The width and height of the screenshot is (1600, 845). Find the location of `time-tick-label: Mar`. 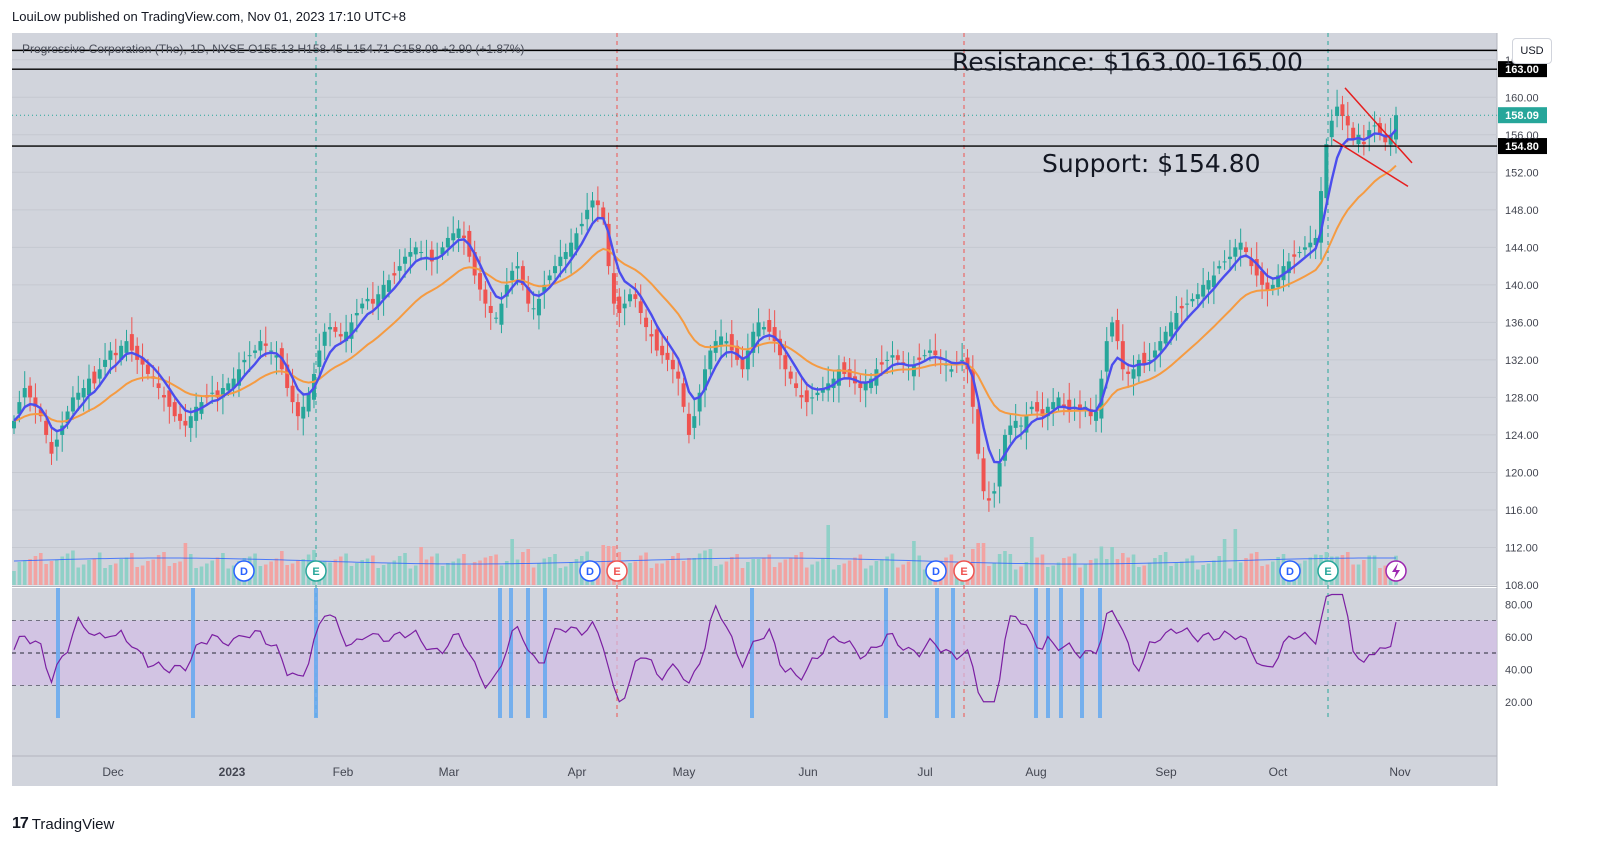

time-tick-label: Mar is located at coordinates (449, 772).